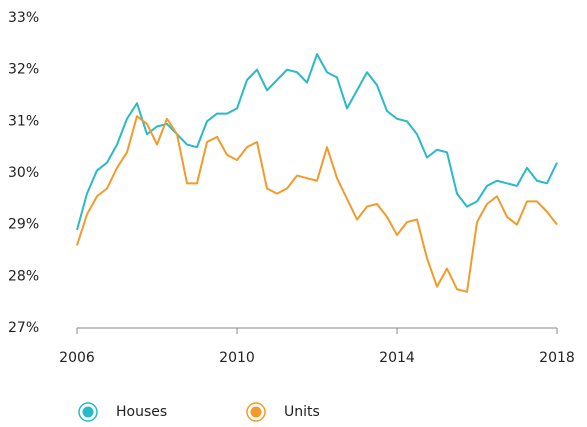  I want to click on y-tick-label: 29%, so click(23, 225).